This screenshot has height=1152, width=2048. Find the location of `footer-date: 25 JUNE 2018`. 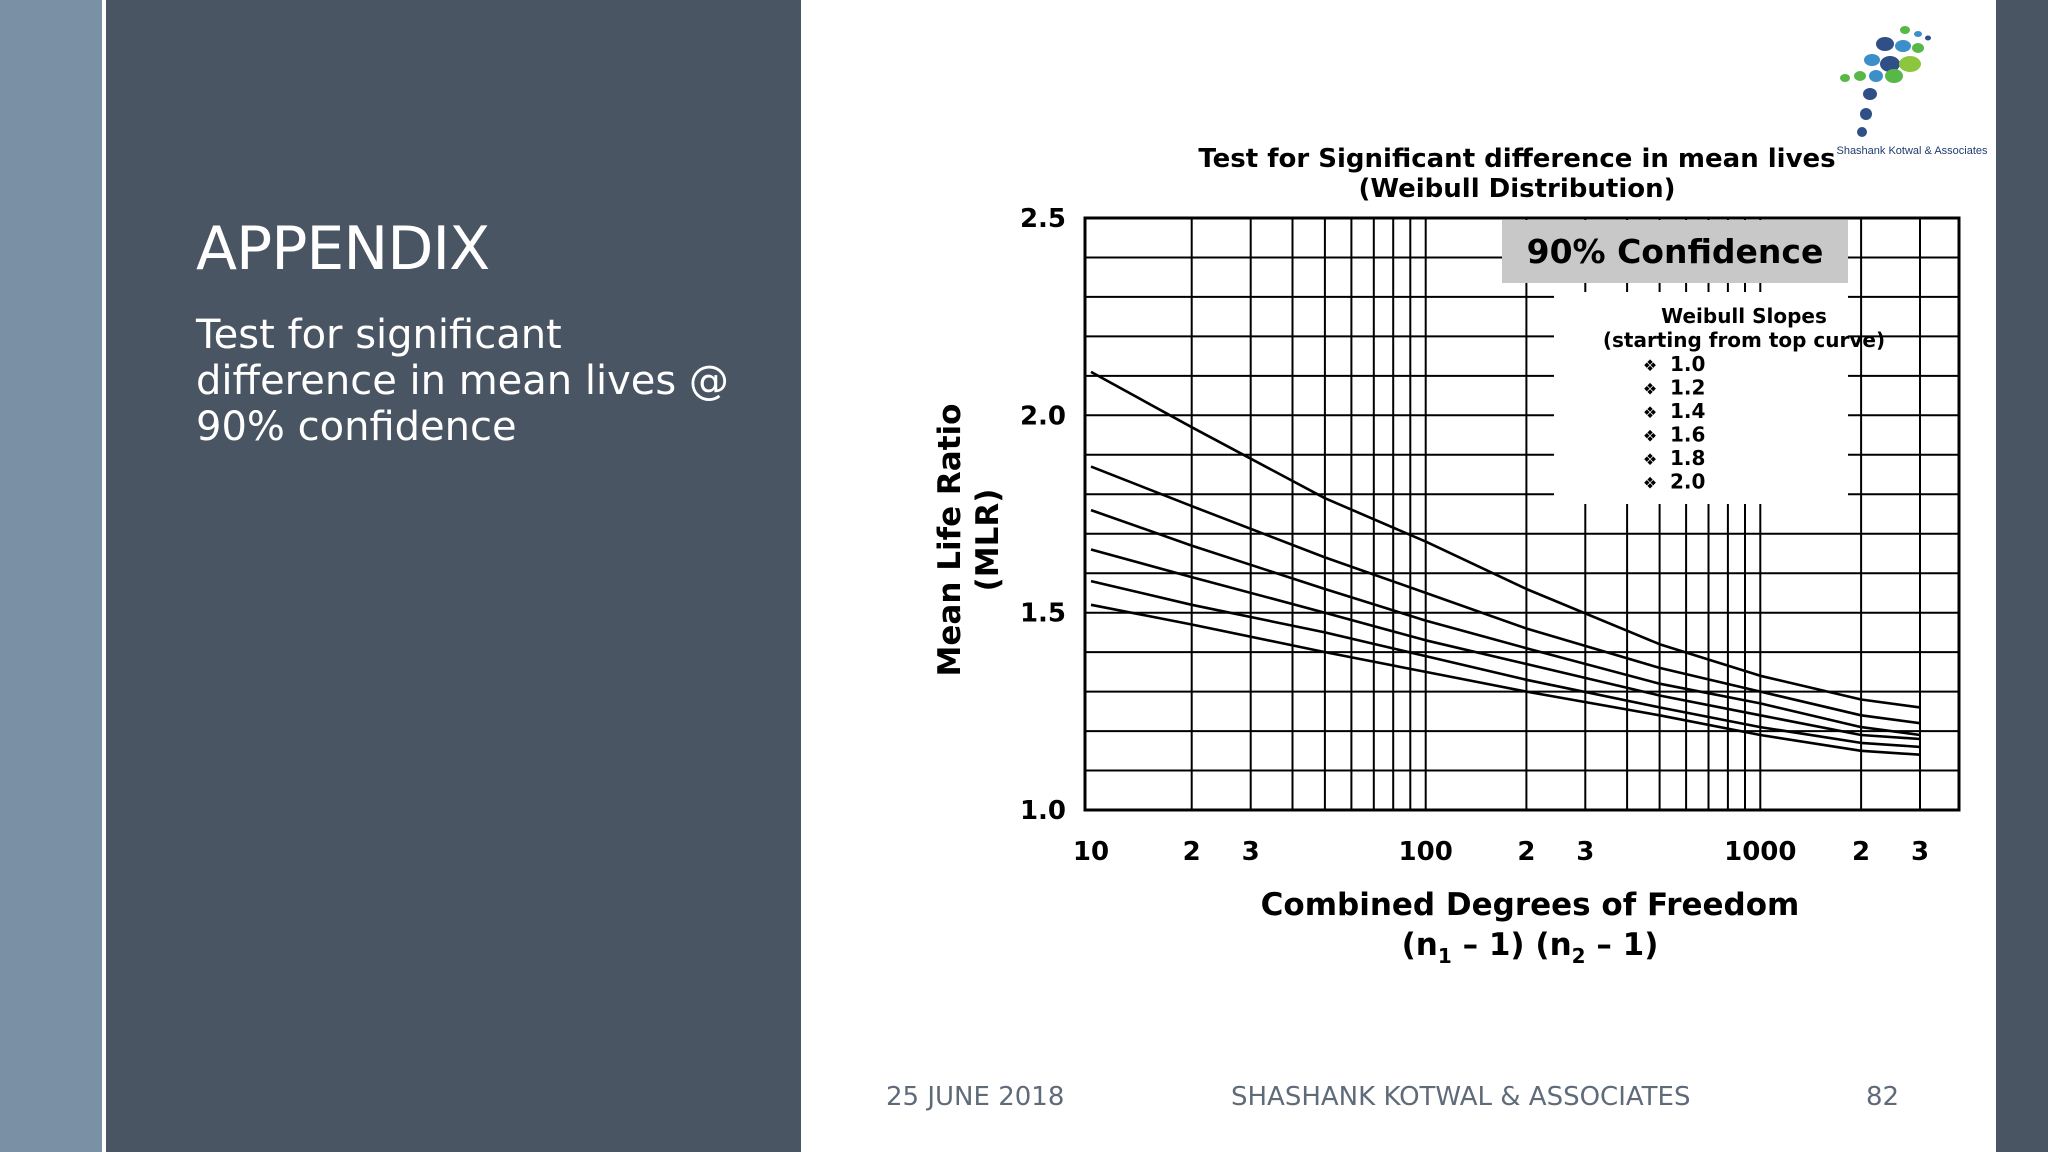

footer-date: 25 JUNE 2018 is located at coordinates (975, 1097).